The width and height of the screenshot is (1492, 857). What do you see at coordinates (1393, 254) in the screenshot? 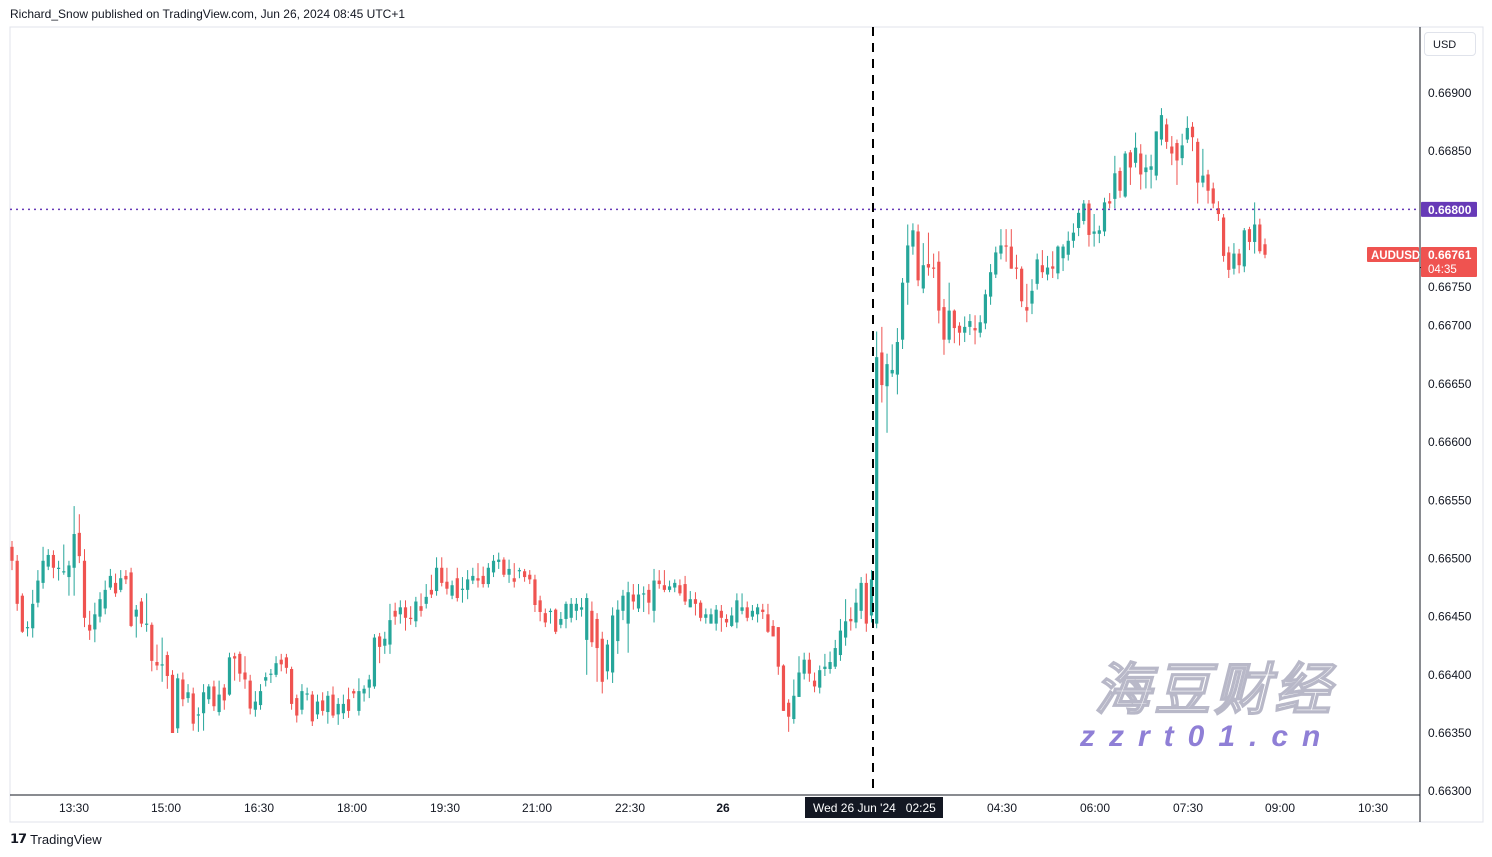
I see `symbol-badge` at bounding box center [1393, 254].